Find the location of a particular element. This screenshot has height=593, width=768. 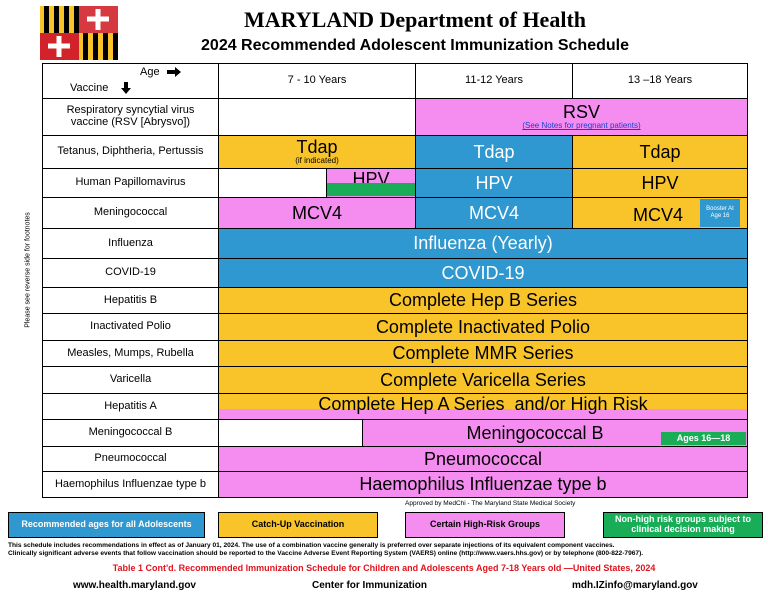

full-row-cell: Complete Varicella Series is located at coordinates (483, 380).